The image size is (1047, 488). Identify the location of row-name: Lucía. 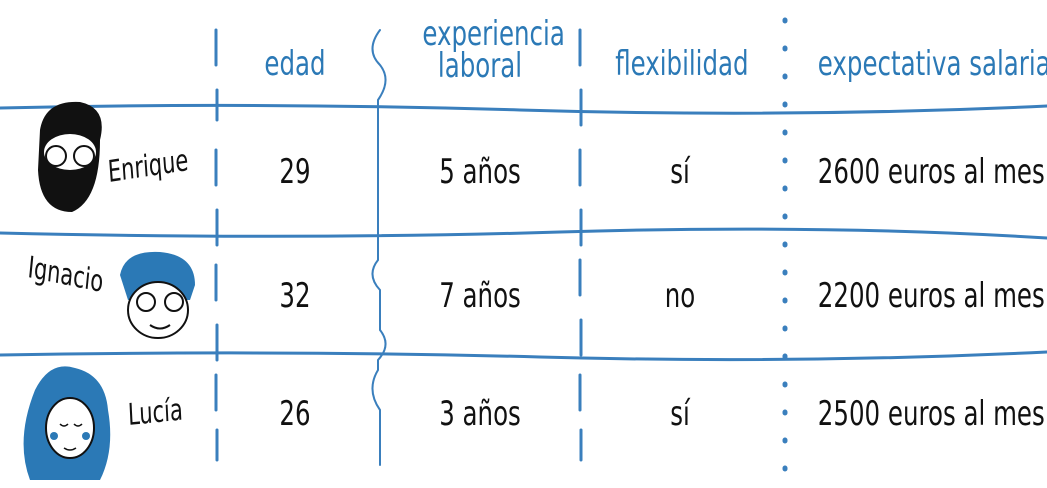
(155, 412).